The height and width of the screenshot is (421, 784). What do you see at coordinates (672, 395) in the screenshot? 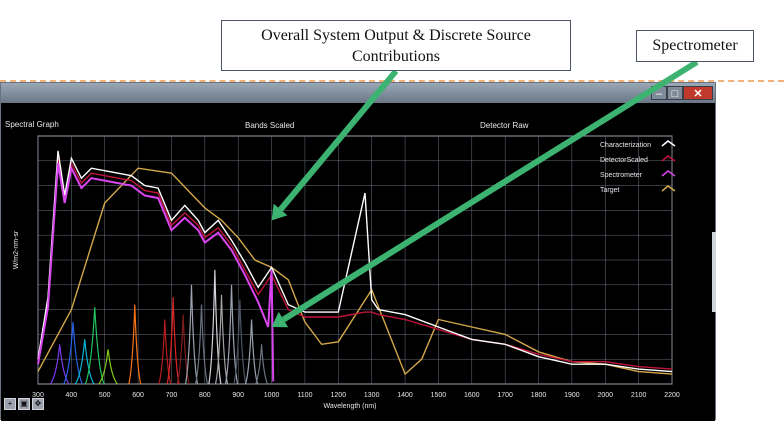
I see `x-tick-label: 2200` at bounding box center [672, 395].